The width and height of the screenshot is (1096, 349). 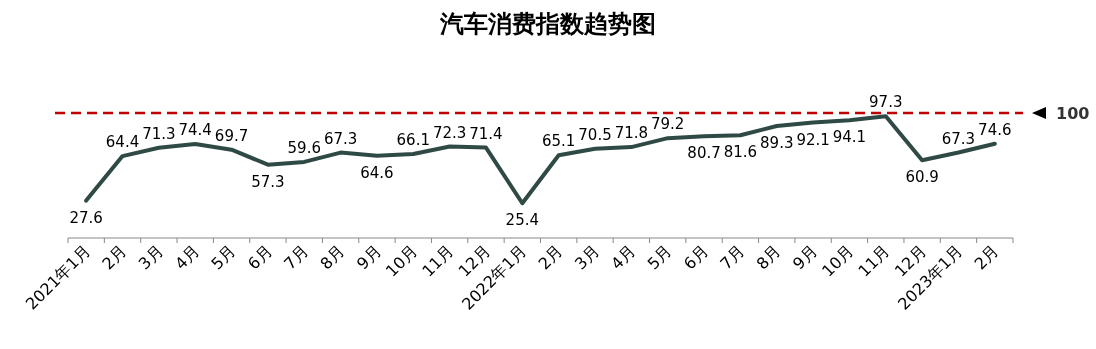 What do you see at coordinates (1073, 113) in the screenshot?
I see `ref-line-label: 100` at bounding box center [1073, 113].